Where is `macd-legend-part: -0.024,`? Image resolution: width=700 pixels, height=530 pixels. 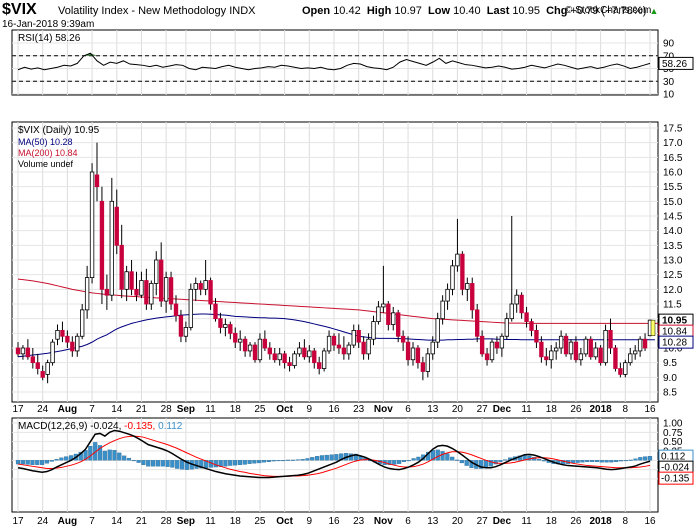
macd-legend-part: -0.024, is located at coordinates (104, 426).